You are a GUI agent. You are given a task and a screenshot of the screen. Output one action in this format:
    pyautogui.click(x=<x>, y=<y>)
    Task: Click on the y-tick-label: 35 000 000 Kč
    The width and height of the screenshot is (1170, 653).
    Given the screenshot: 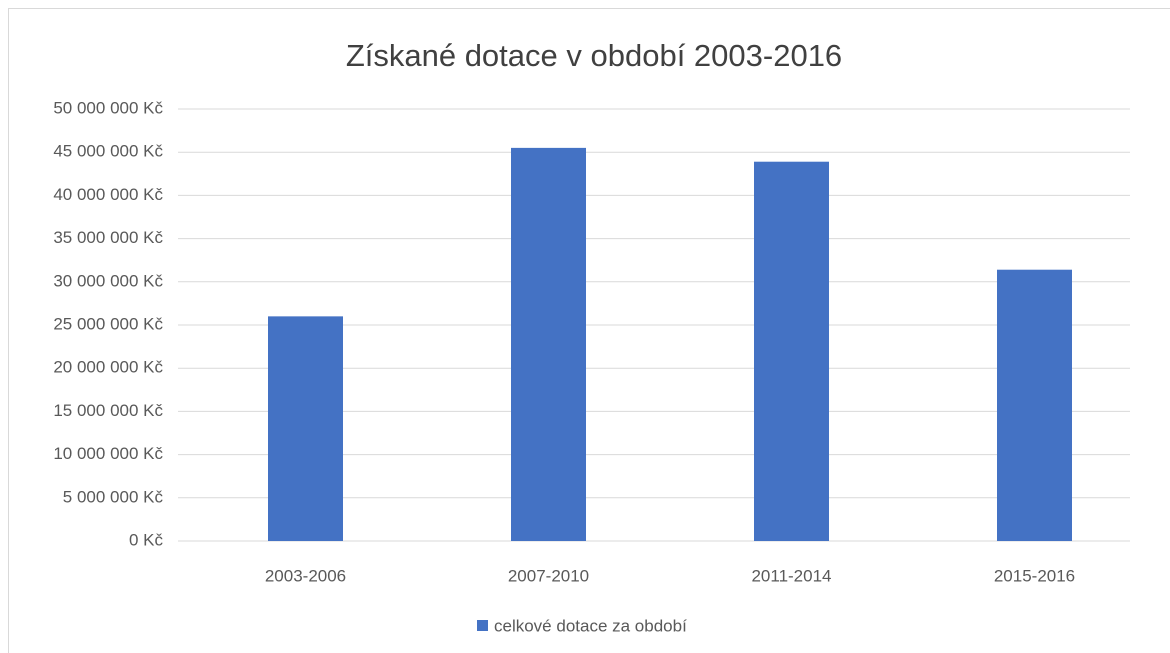 What is the action you would take?
    pyautogui.click(x=108, y=237)
    